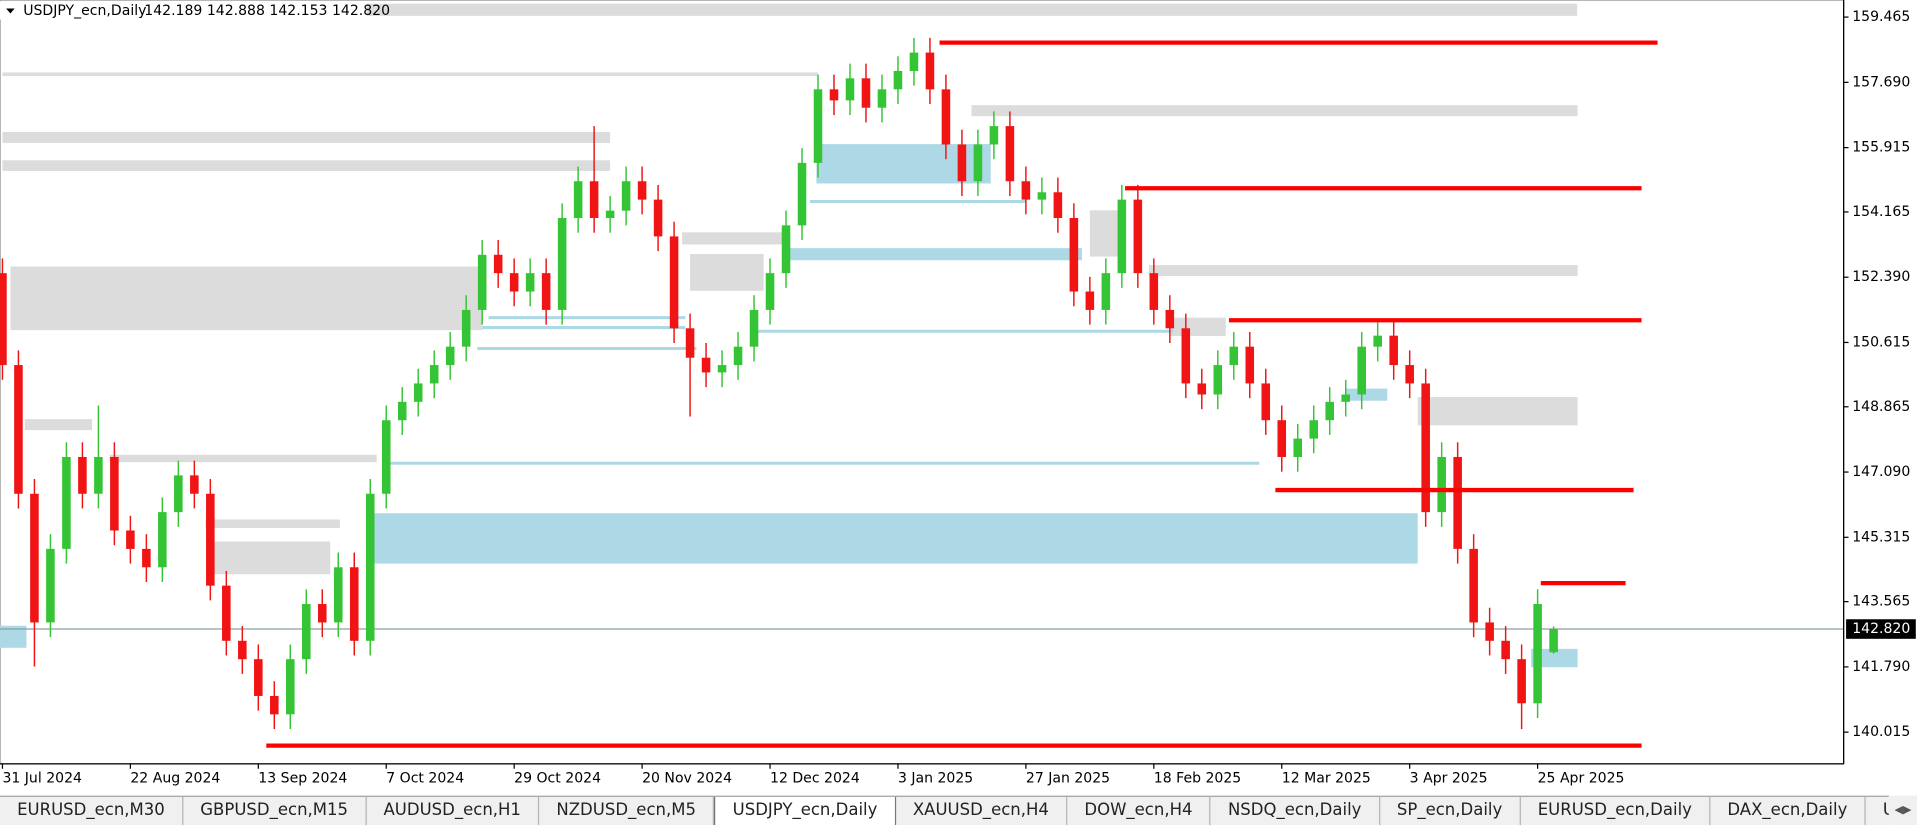 The image size is (1917, 825). I want to click on tab: NZDUSD_ecn,M5, so click(627, 810).